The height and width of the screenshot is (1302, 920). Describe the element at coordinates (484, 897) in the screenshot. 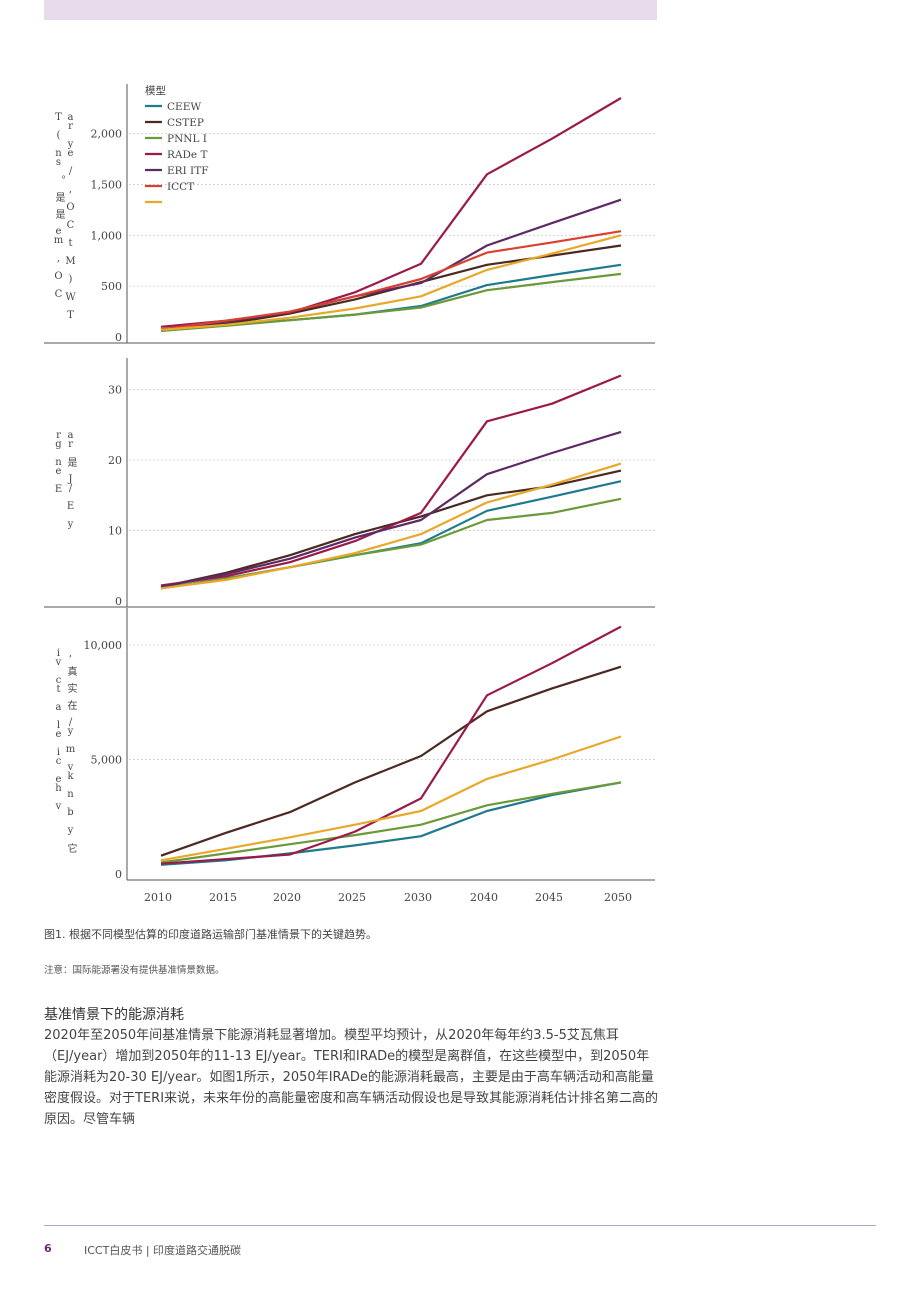

I see `x-tick-label: 2040` at that location.